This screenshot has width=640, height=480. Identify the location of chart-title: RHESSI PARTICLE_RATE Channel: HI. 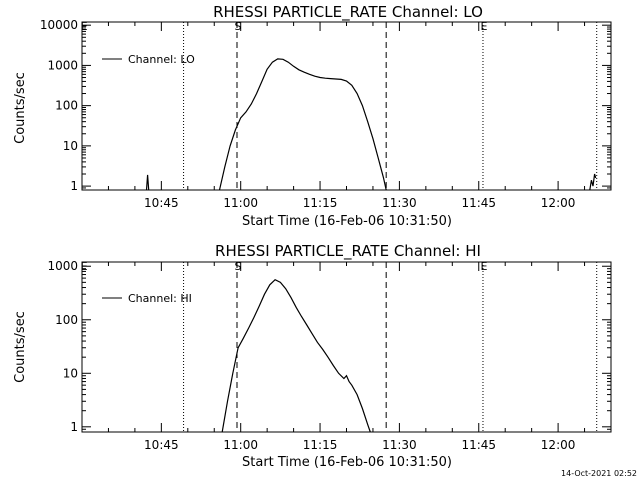
(348, 251).